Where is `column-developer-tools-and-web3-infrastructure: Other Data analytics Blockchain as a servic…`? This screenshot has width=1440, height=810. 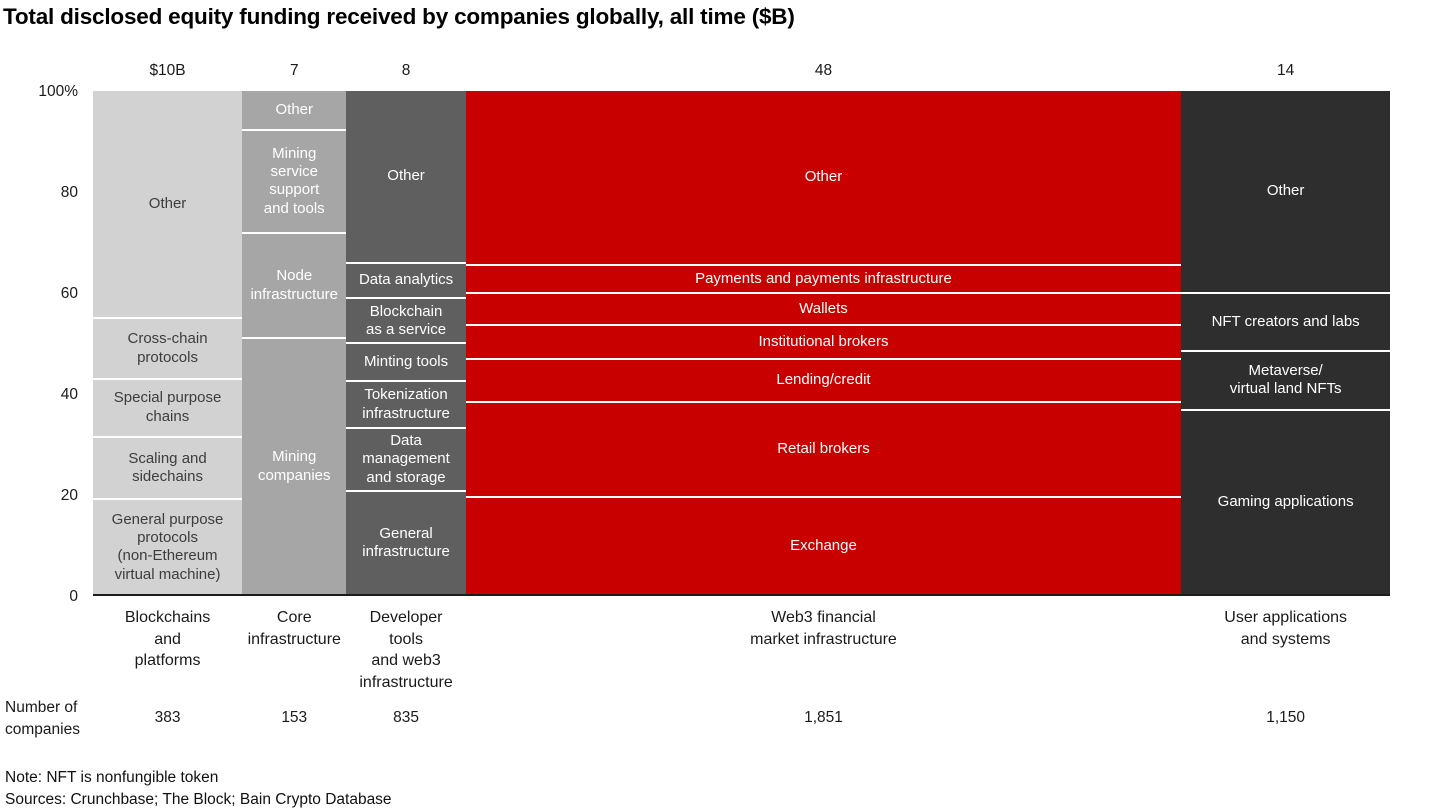
column-developer-tools-and-web3-infrastructure: Other Data analytics Blockchain as a servic… is located at coordinates (406, 342).